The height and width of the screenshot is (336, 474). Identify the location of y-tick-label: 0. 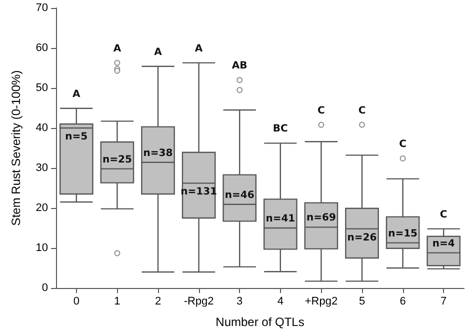
(45, 288).